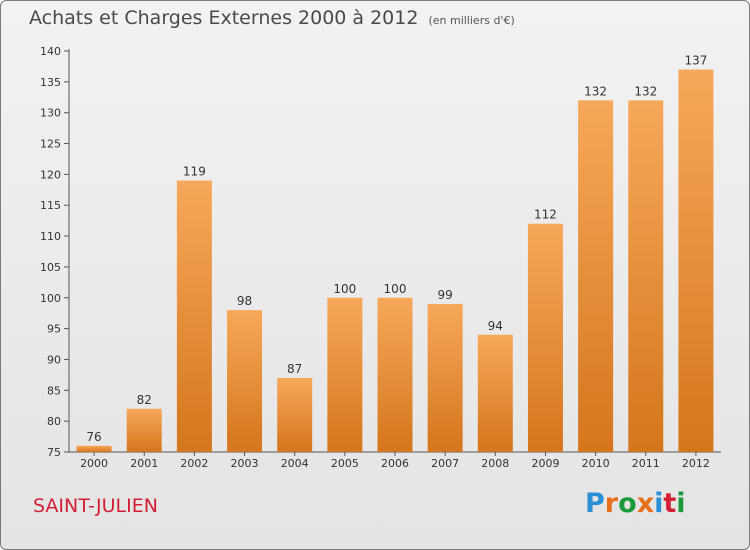 This screenshot has height=550, width=750. I want to click on x-tick-label: 2009, so click(545, 463).